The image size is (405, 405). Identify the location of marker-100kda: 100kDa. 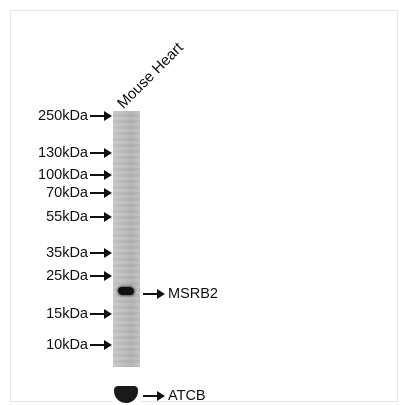
(62, 175).